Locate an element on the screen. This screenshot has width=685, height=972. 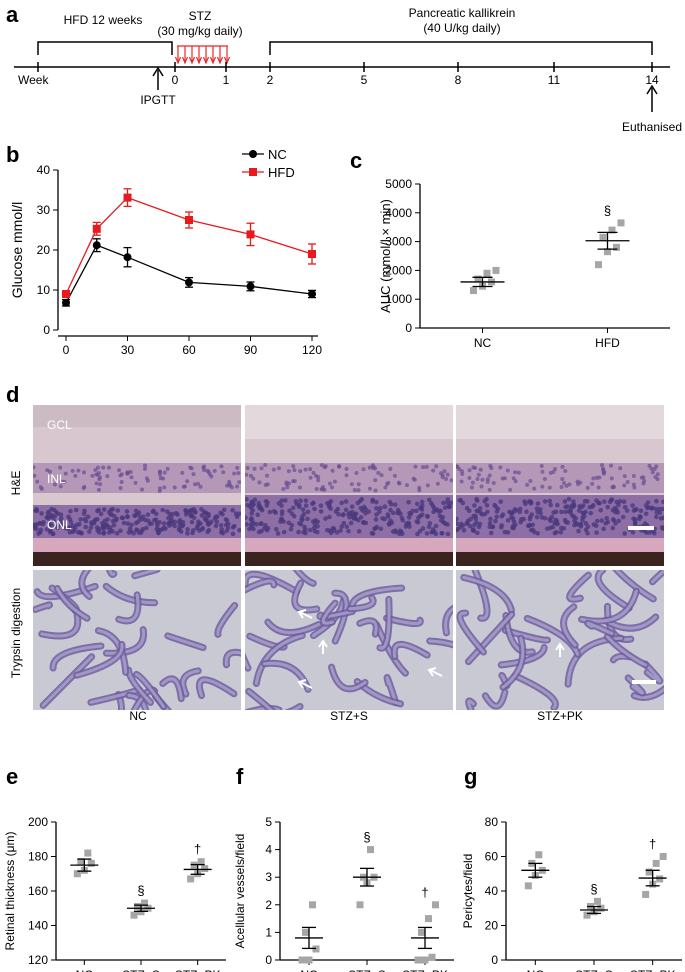
week-label: Week is located at coordinates (33, 80).